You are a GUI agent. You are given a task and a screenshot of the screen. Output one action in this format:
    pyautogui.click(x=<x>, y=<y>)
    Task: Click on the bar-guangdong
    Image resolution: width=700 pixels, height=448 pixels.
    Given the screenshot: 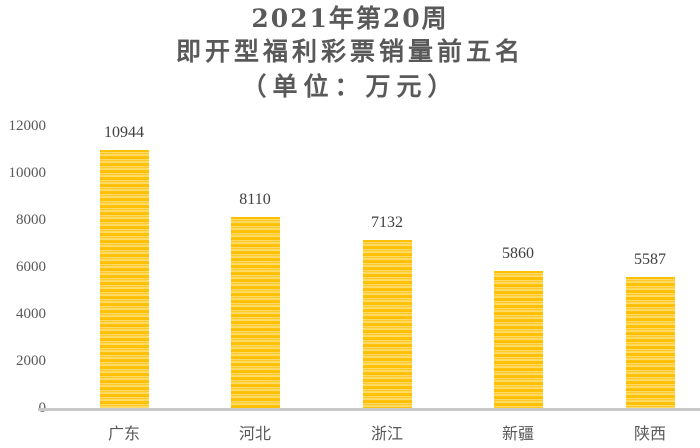 What is the action you would take?
    pyautogui.click(x=124, y=279)
    